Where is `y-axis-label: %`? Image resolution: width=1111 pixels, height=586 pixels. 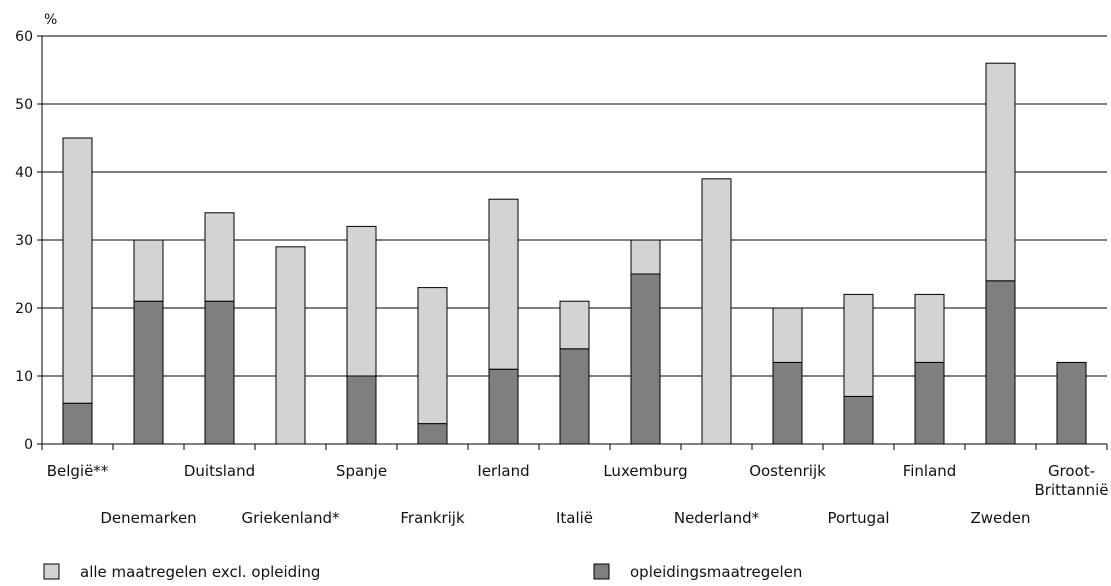 y-axis-label: % is located at coordinates (50, 20).